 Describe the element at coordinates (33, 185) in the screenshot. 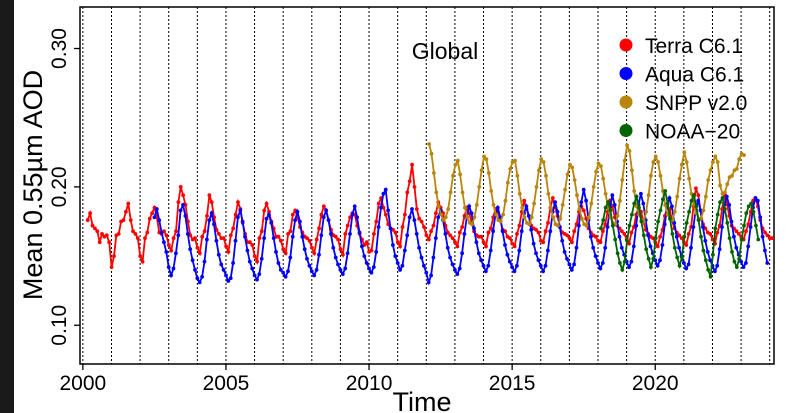

I see `y-axis-title: Mean 0.55µm AOD` at that location.